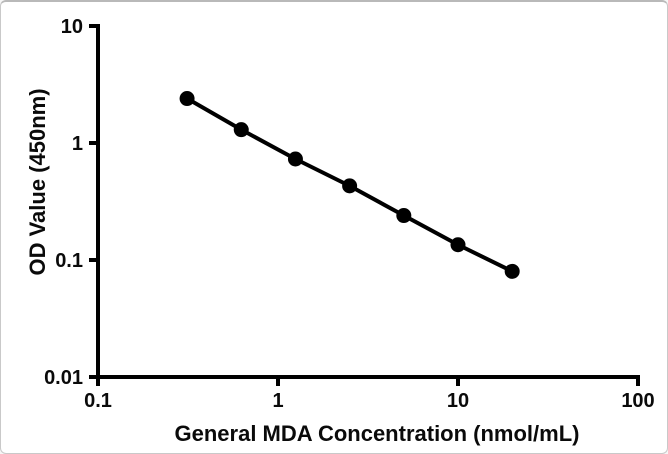 The width and height of the screenshot is (668, 454). Describe the element at coordinates (277, 401) in the screenshot. I see `x-tick-label: 1` at that location.